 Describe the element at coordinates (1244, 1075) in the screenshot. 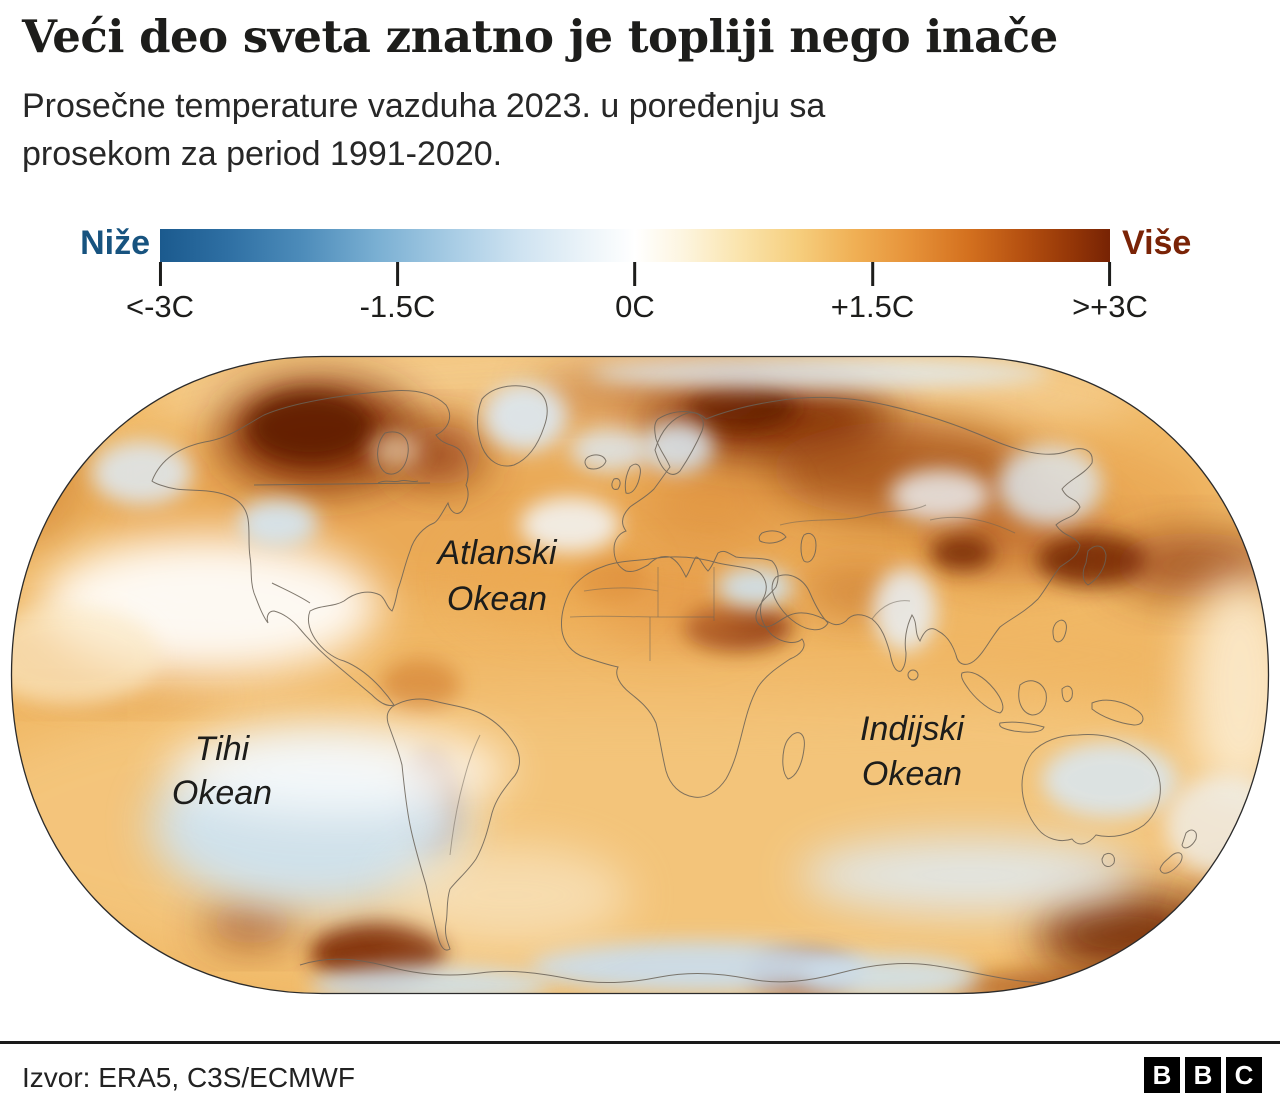

I see `bbc-logo-letter-c: C` at that location.